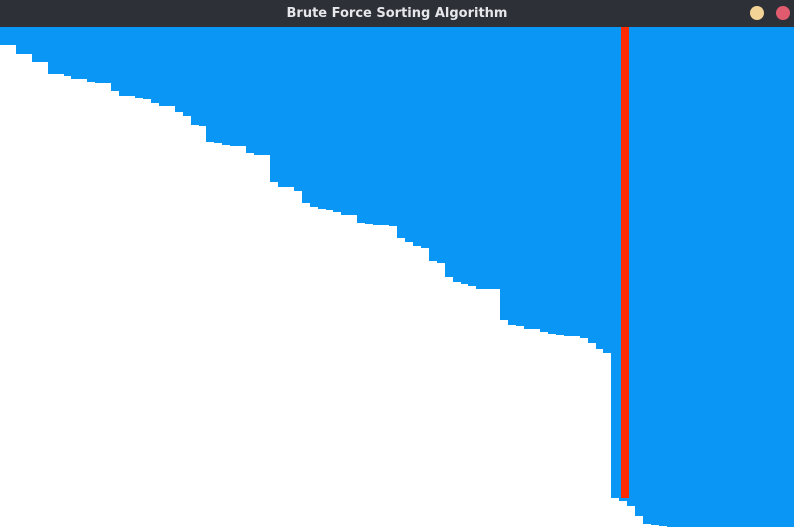 Image resolution: width=794 pixels, height=528 pixels. What do you see at coordinates (615, 262) in the screenshot?
I see `highlight-bar` at bounding box center [615, 262].